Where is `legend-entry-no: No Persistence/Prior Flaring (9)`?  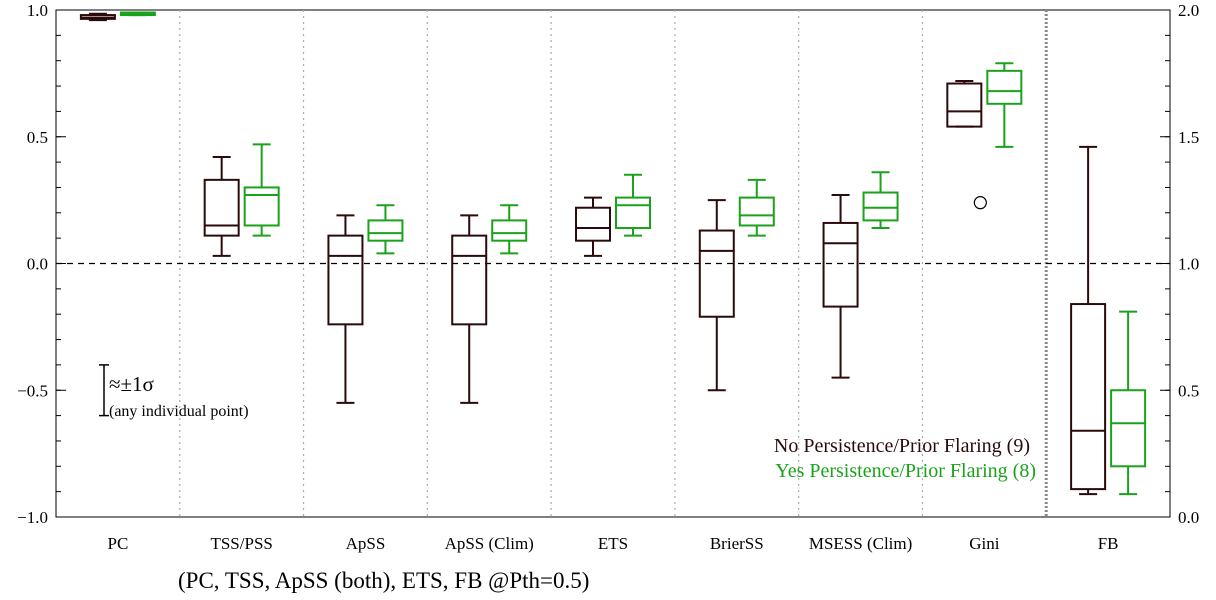 legend-entry-no: No Persistence/Prior Flaring (9) is located at coordinates (902, 446).